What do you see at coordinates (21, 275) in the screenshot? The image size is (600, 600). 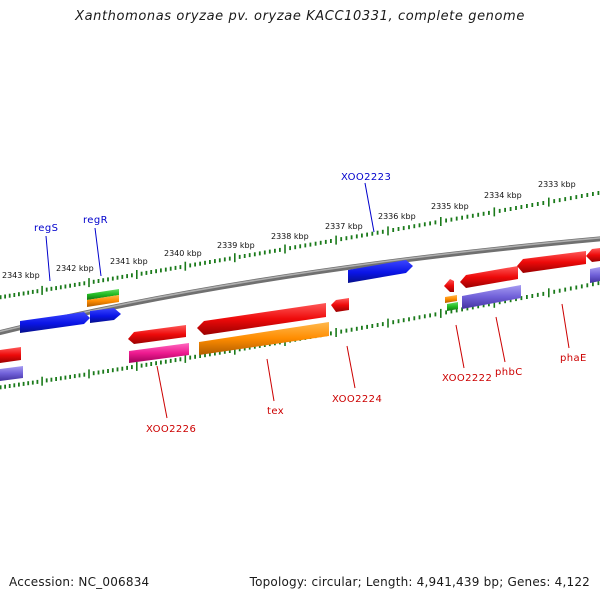 I see `scale-label: 2343 kbp` at bounding box center [21, 275].